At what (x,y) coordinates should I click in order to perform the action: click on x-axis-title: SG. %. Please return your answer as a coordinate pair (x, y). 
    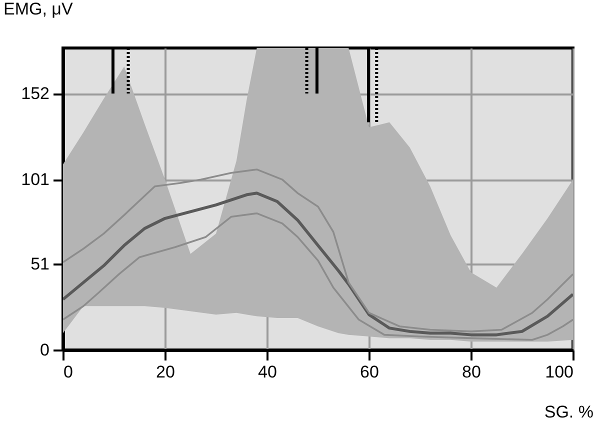
    Looking at the image, I should click on (569, 412).